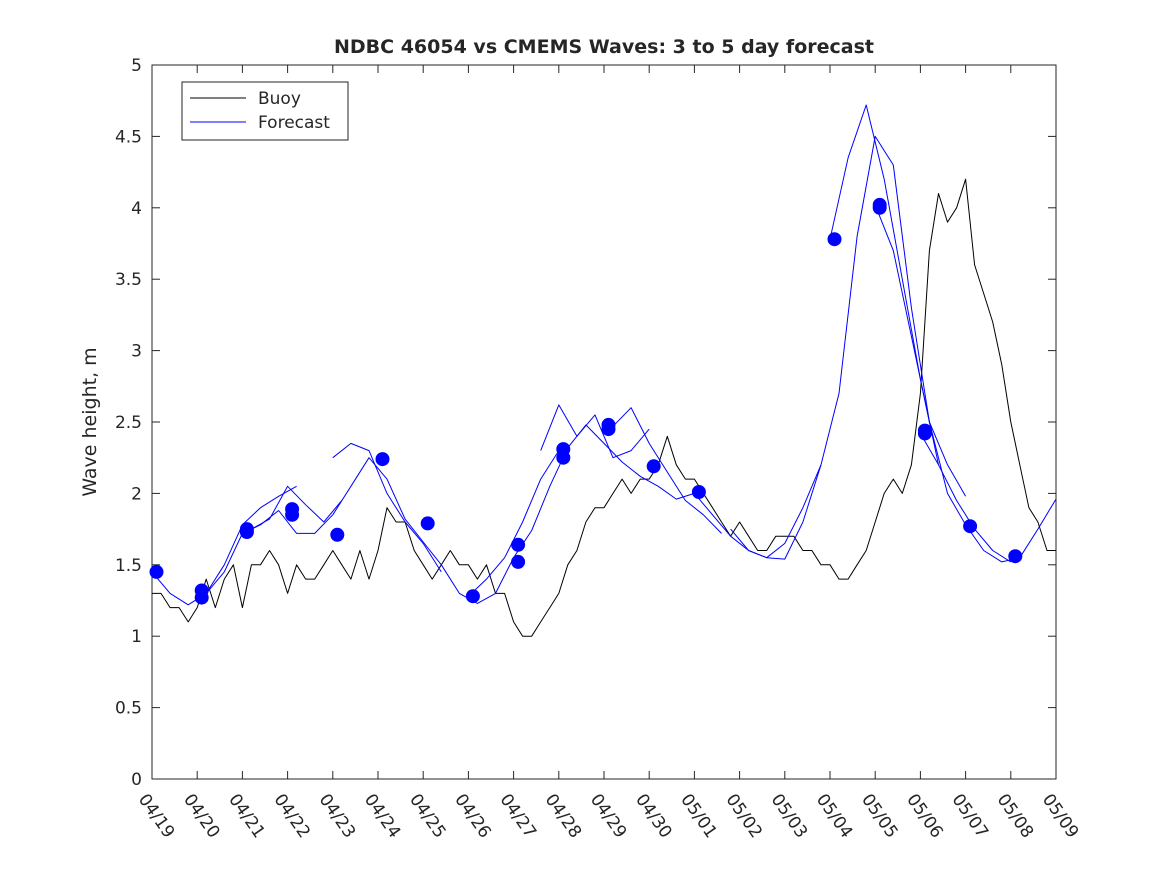  What do you see at coordinates (128, 566) in the screenshot?
I see `y-tick-label: 1.5` at bounding box center [128, 566].